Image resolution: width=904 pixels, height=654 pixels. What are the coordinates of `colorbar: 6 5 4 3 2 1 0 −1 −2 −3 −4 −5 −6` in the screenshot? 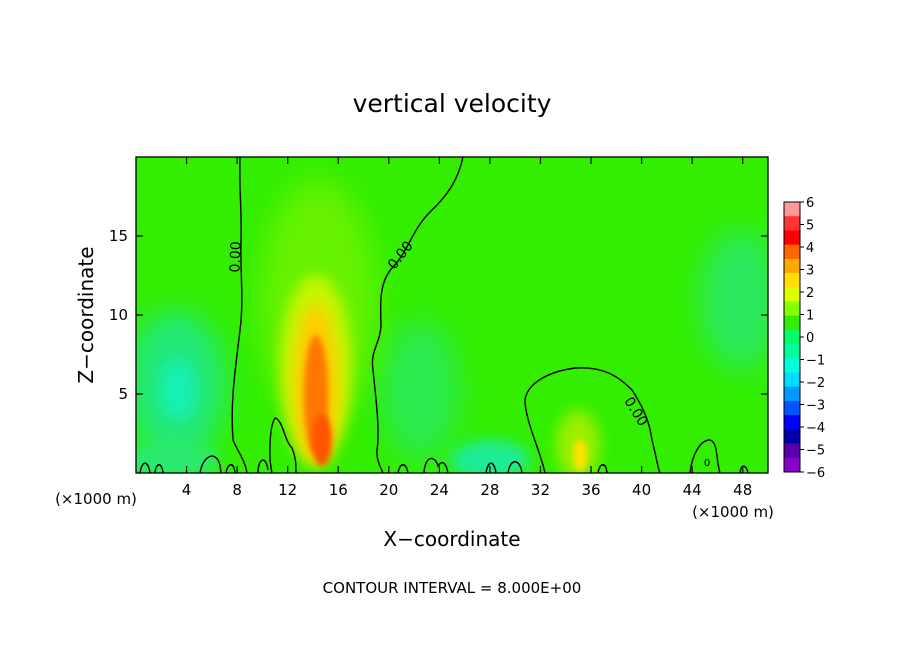 It's located at (804, 338).